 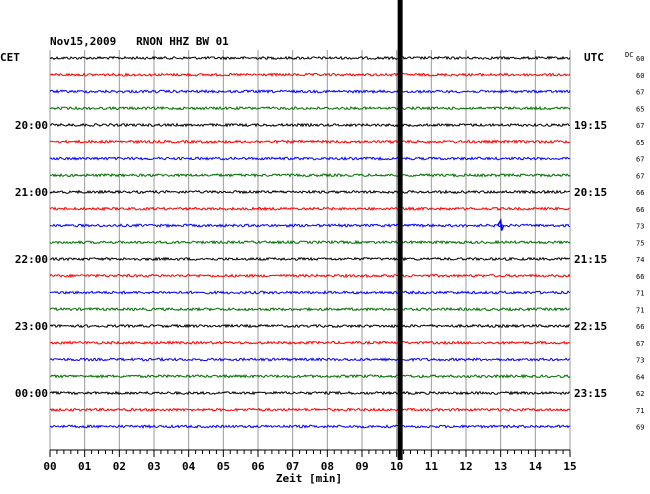 What do you see at coordinates (590, 125) in the screenshot?
I see `right-time-label: 19:15` at bounding box center [590, 125].